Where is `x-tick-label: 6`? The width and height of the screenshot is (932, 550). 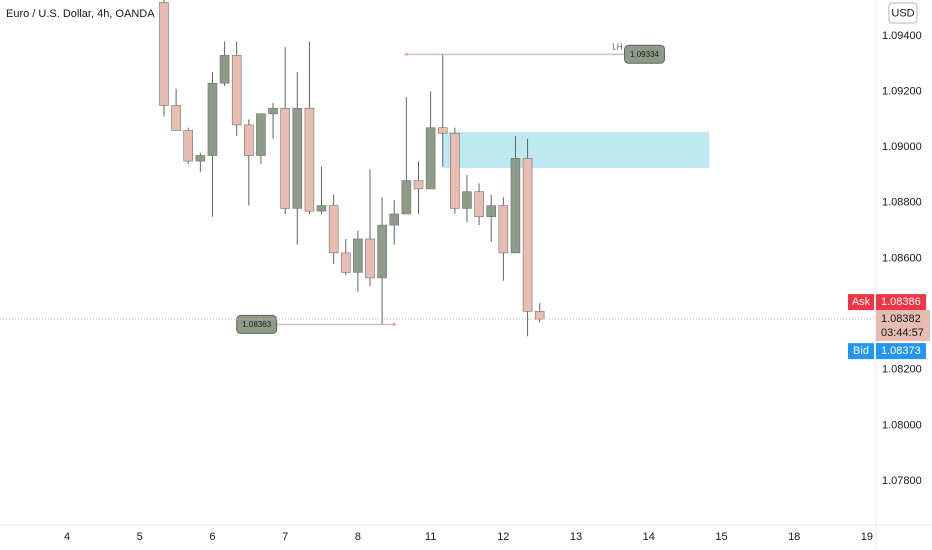
x-tick-label: 6 is located at coordinates (212, 537).